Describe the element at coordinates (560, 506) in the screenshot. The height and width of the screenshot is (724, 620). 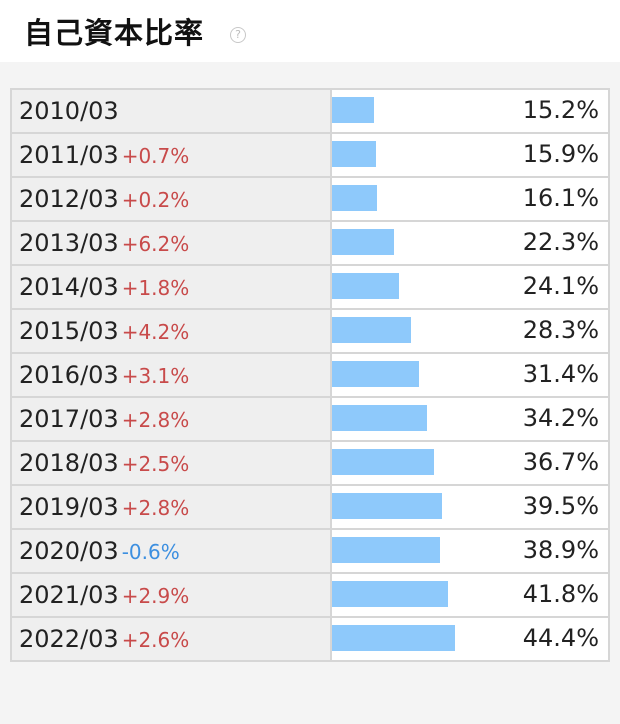
I see `data-label: 39.5%` at that location.